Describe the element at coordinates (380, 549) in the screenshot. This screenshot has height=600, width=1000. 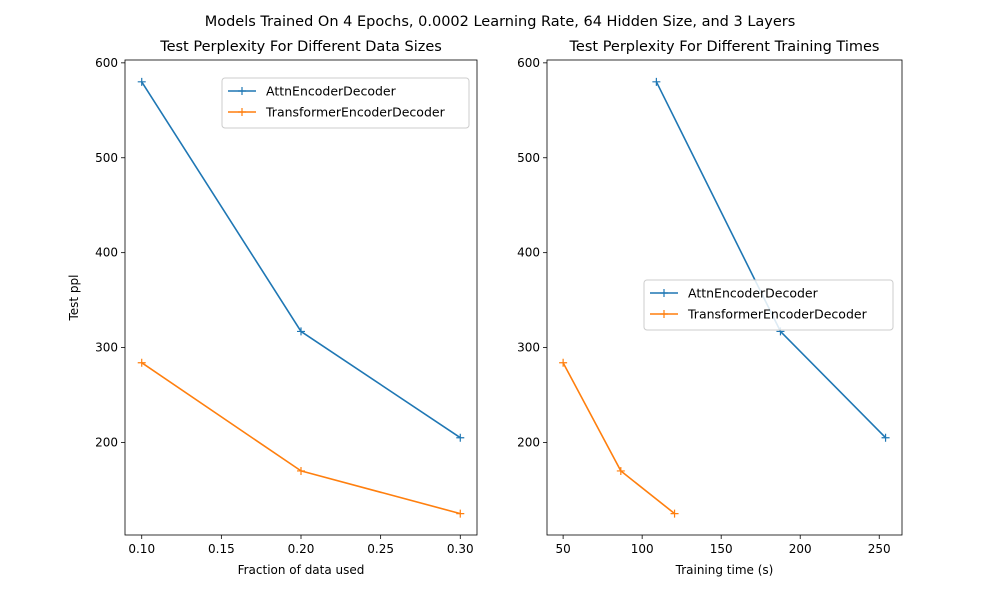
I see `x-tick-label: 0.25` at that location.